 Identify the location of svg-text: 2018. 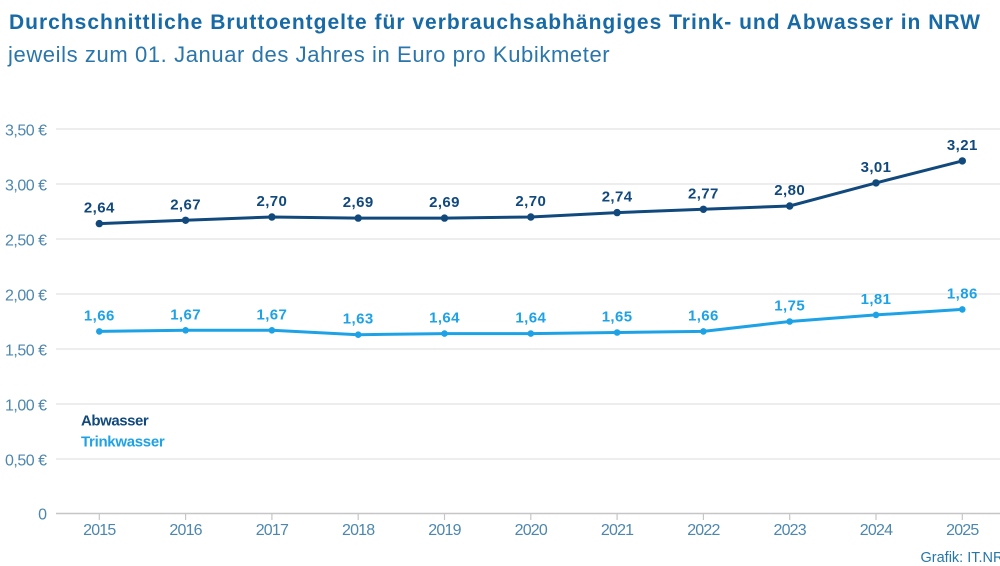
(358, 530).